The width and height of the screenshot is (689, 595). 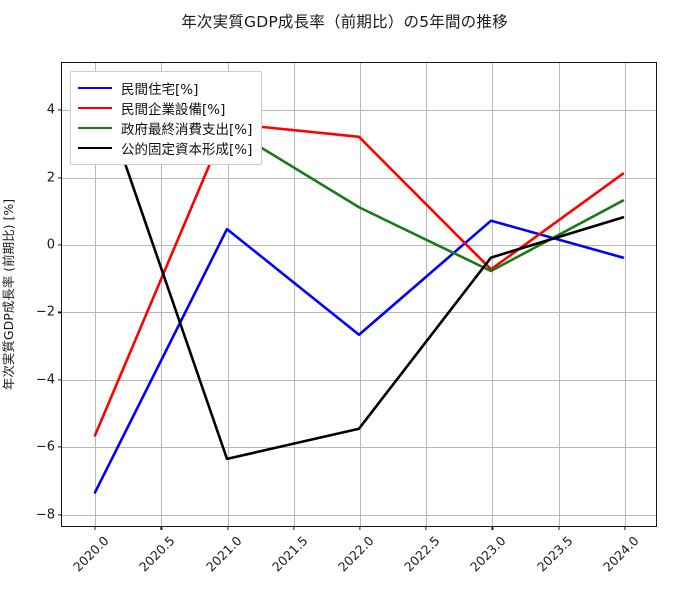 I want to click on x-tick-label: 2020.5, so click(x=157, y=554).